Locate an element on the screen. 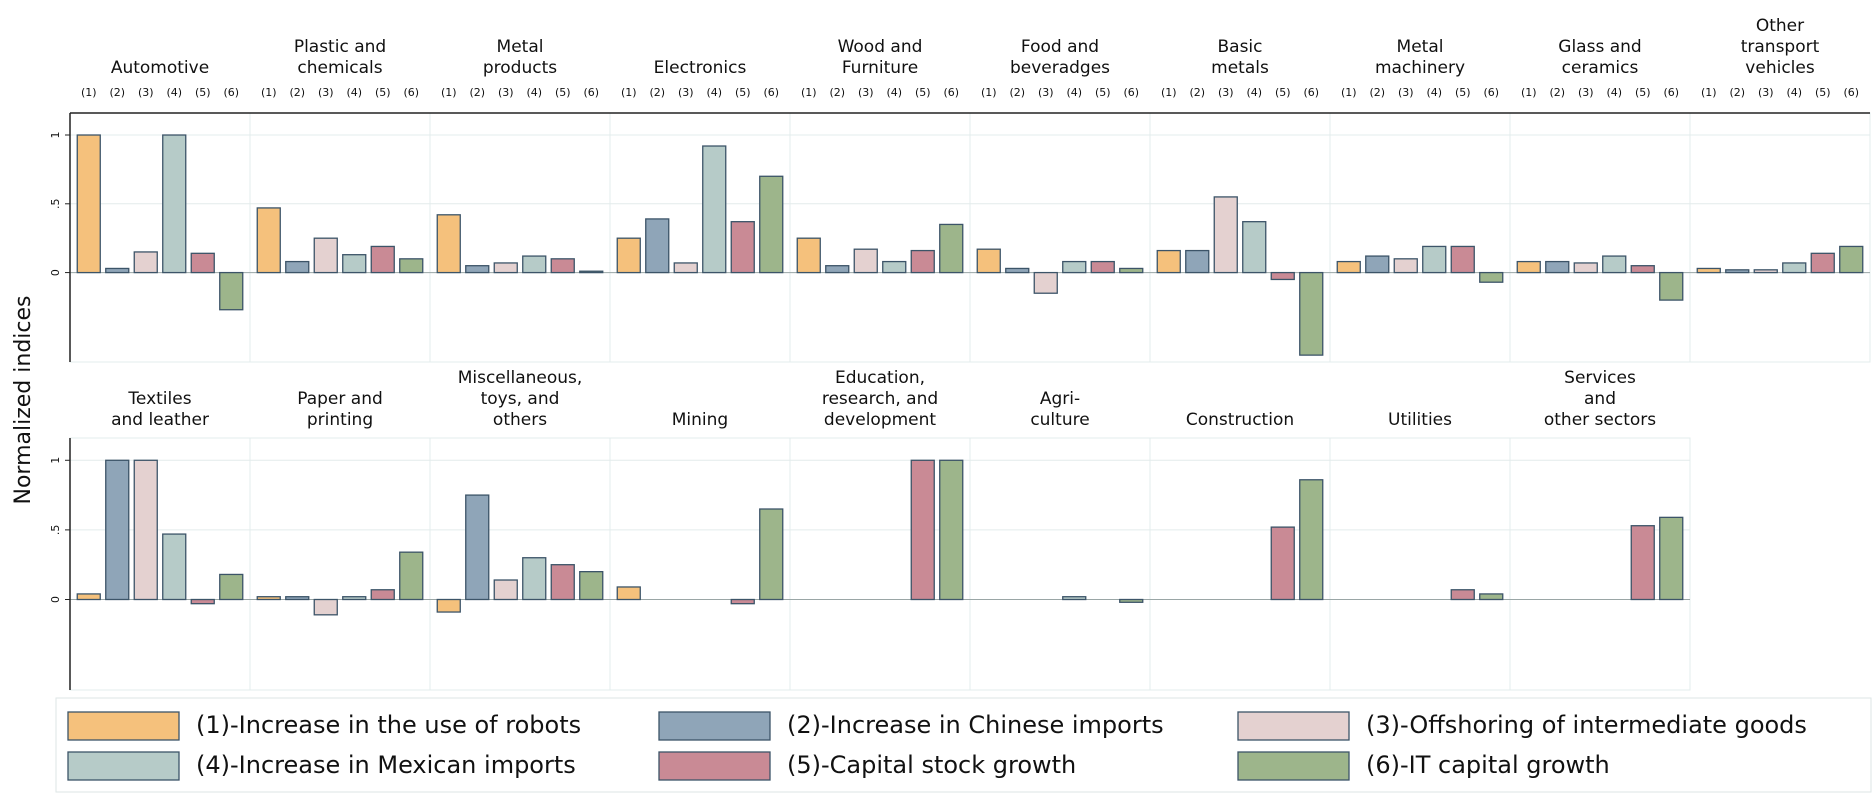  facet-title: Furniture is located at coordinates (880, 68).